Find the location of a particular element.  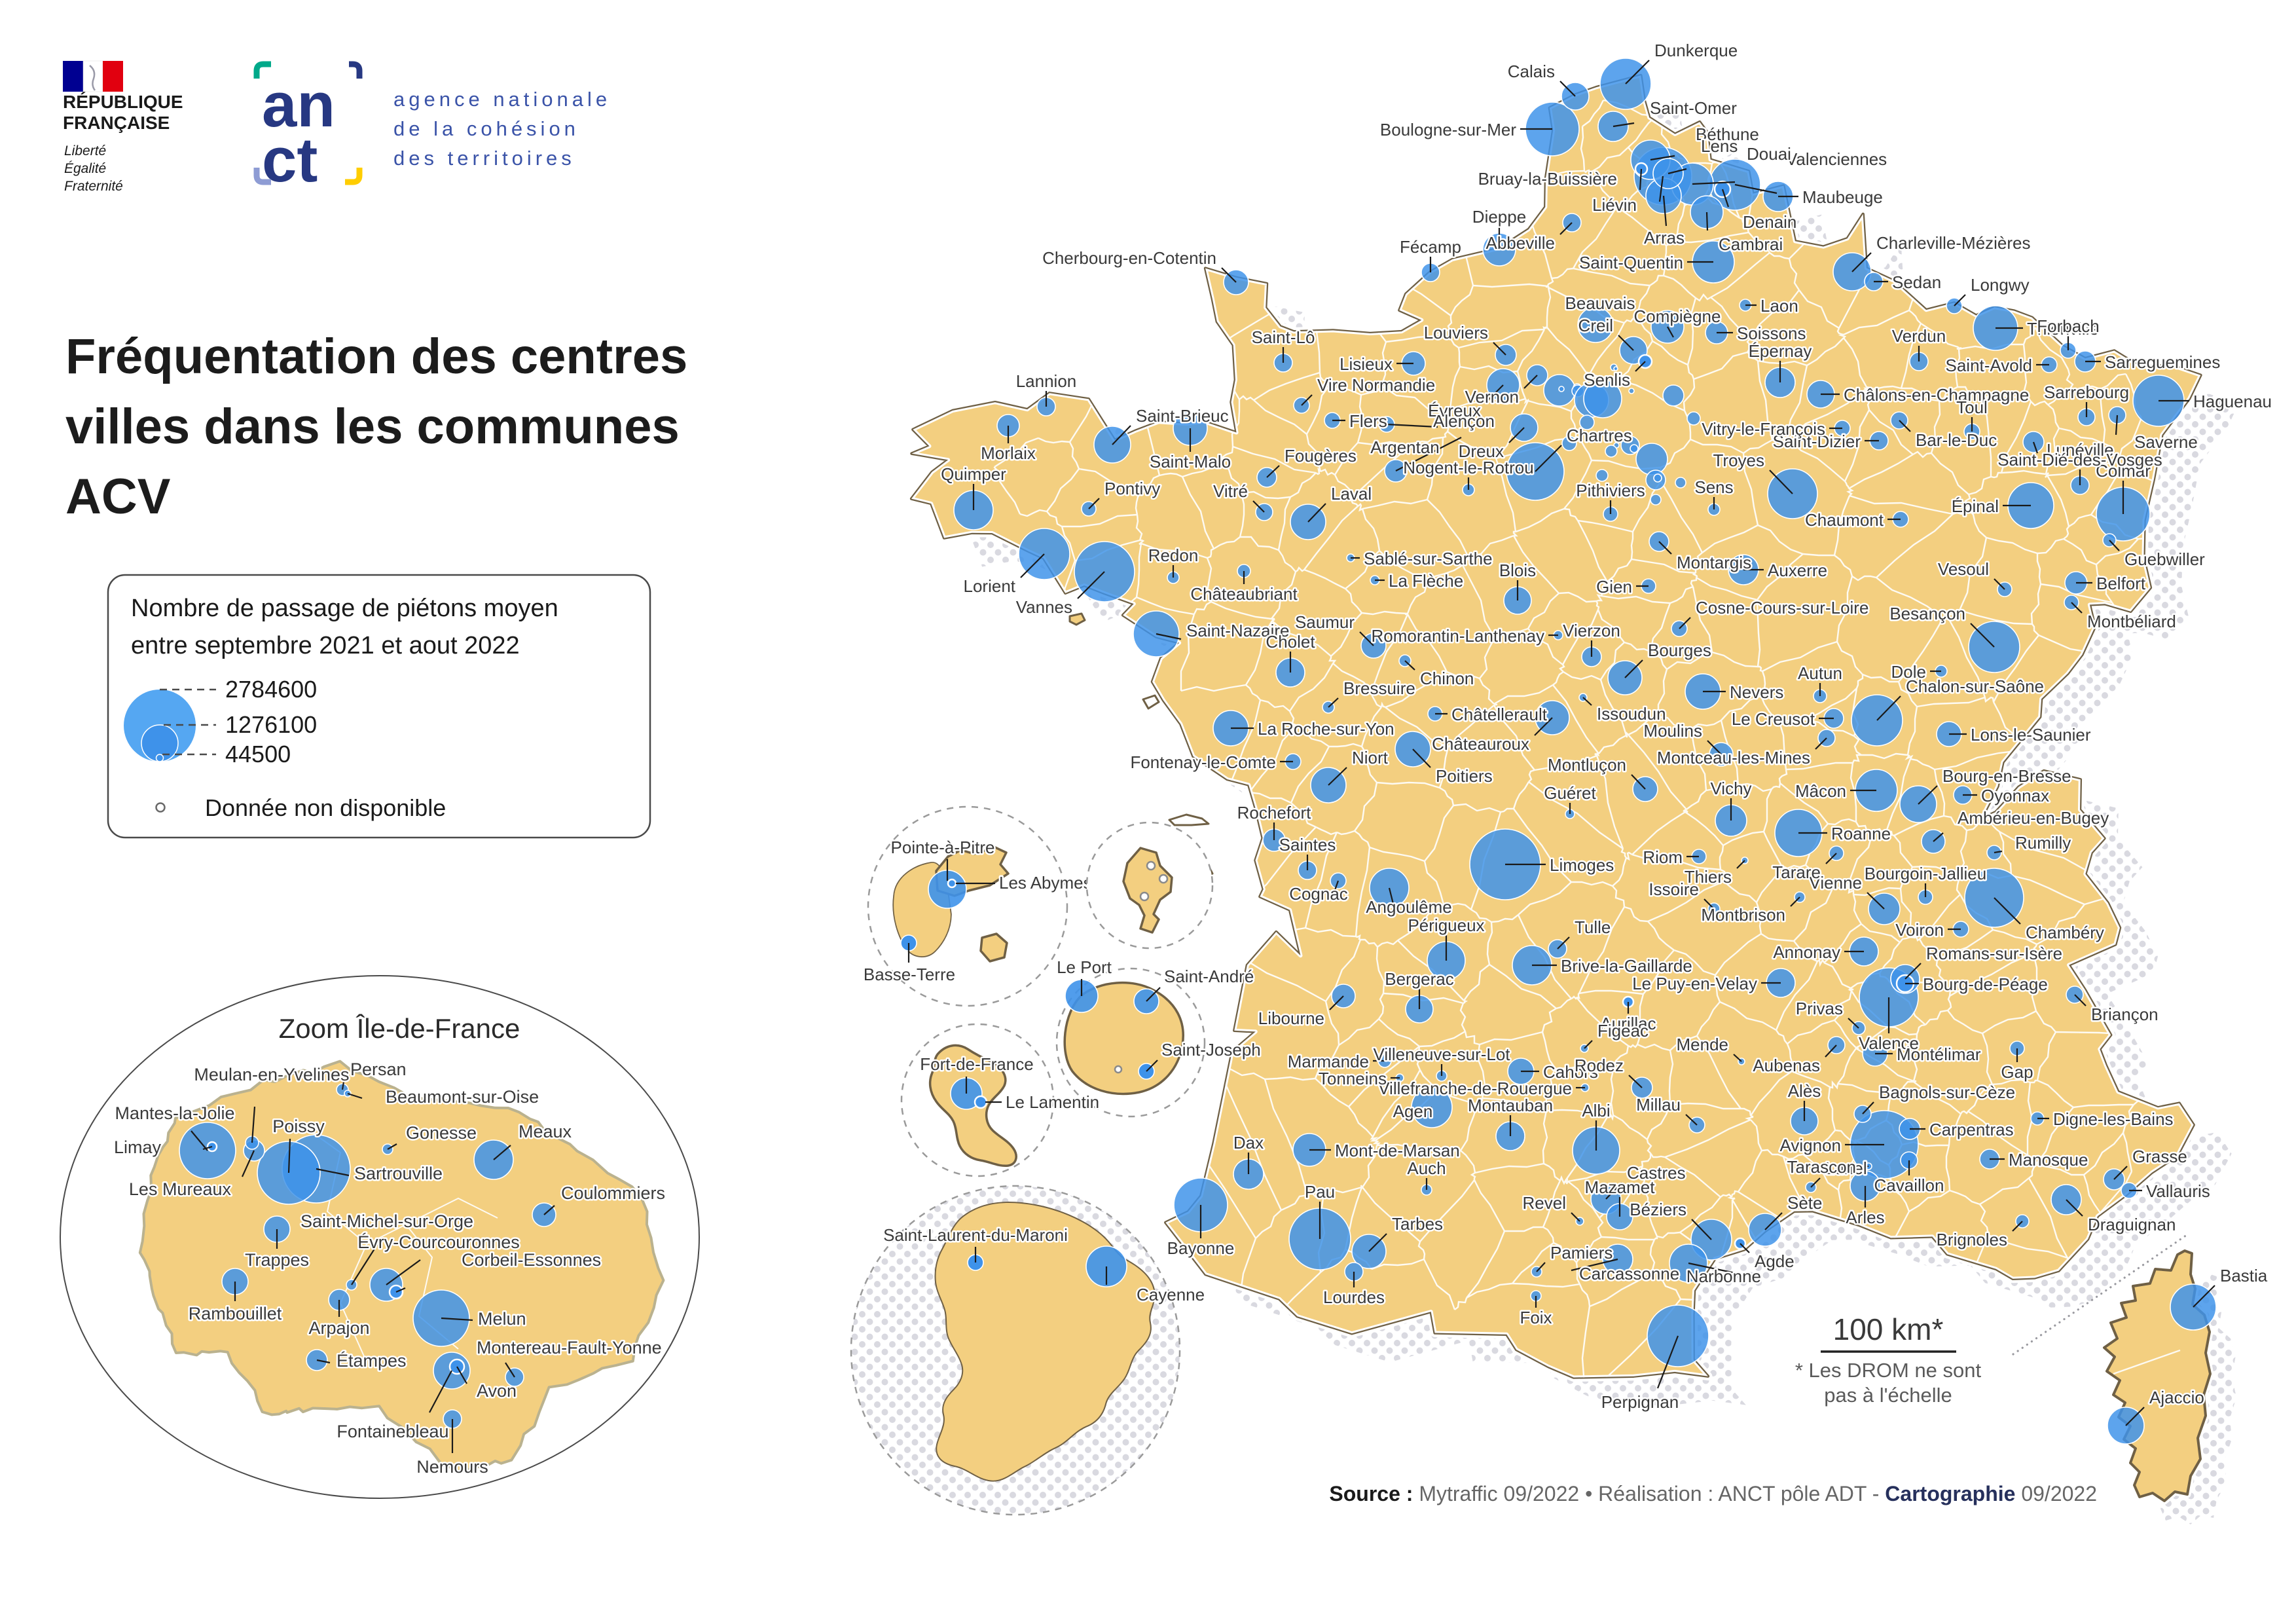

svg-text: Fréquentation des centres is located at coordinates (376, 356).